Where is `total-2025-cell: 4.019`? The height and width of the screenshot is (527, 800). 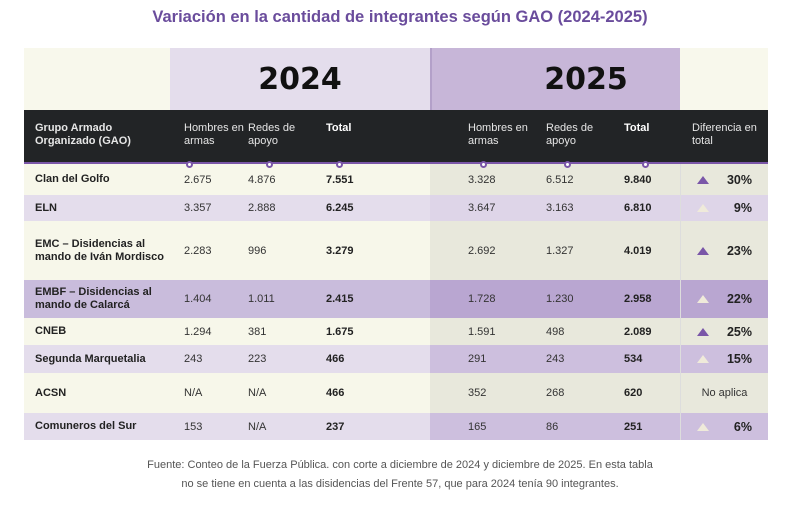 total-2025-cell: 4.019 is located at coordinates (652, 250).